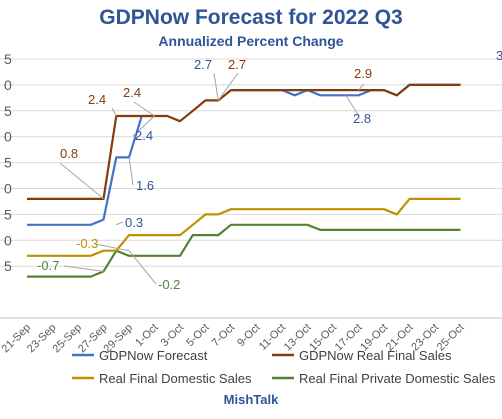  Describe the element at coordinates (251, 41) in the screenshot. I see `chart-subtitle: Annualized Percent Change` at that location.